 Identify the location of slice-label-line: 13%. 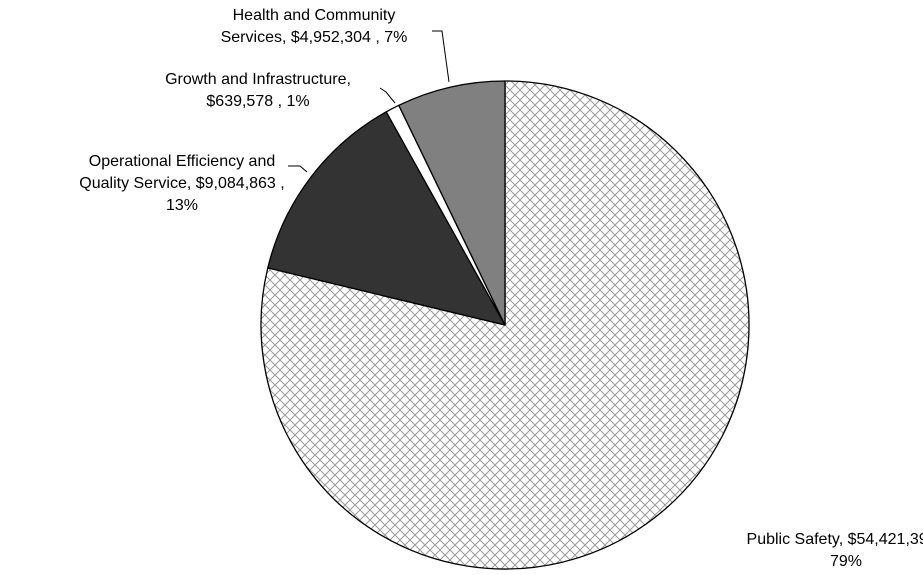
(182, 205).